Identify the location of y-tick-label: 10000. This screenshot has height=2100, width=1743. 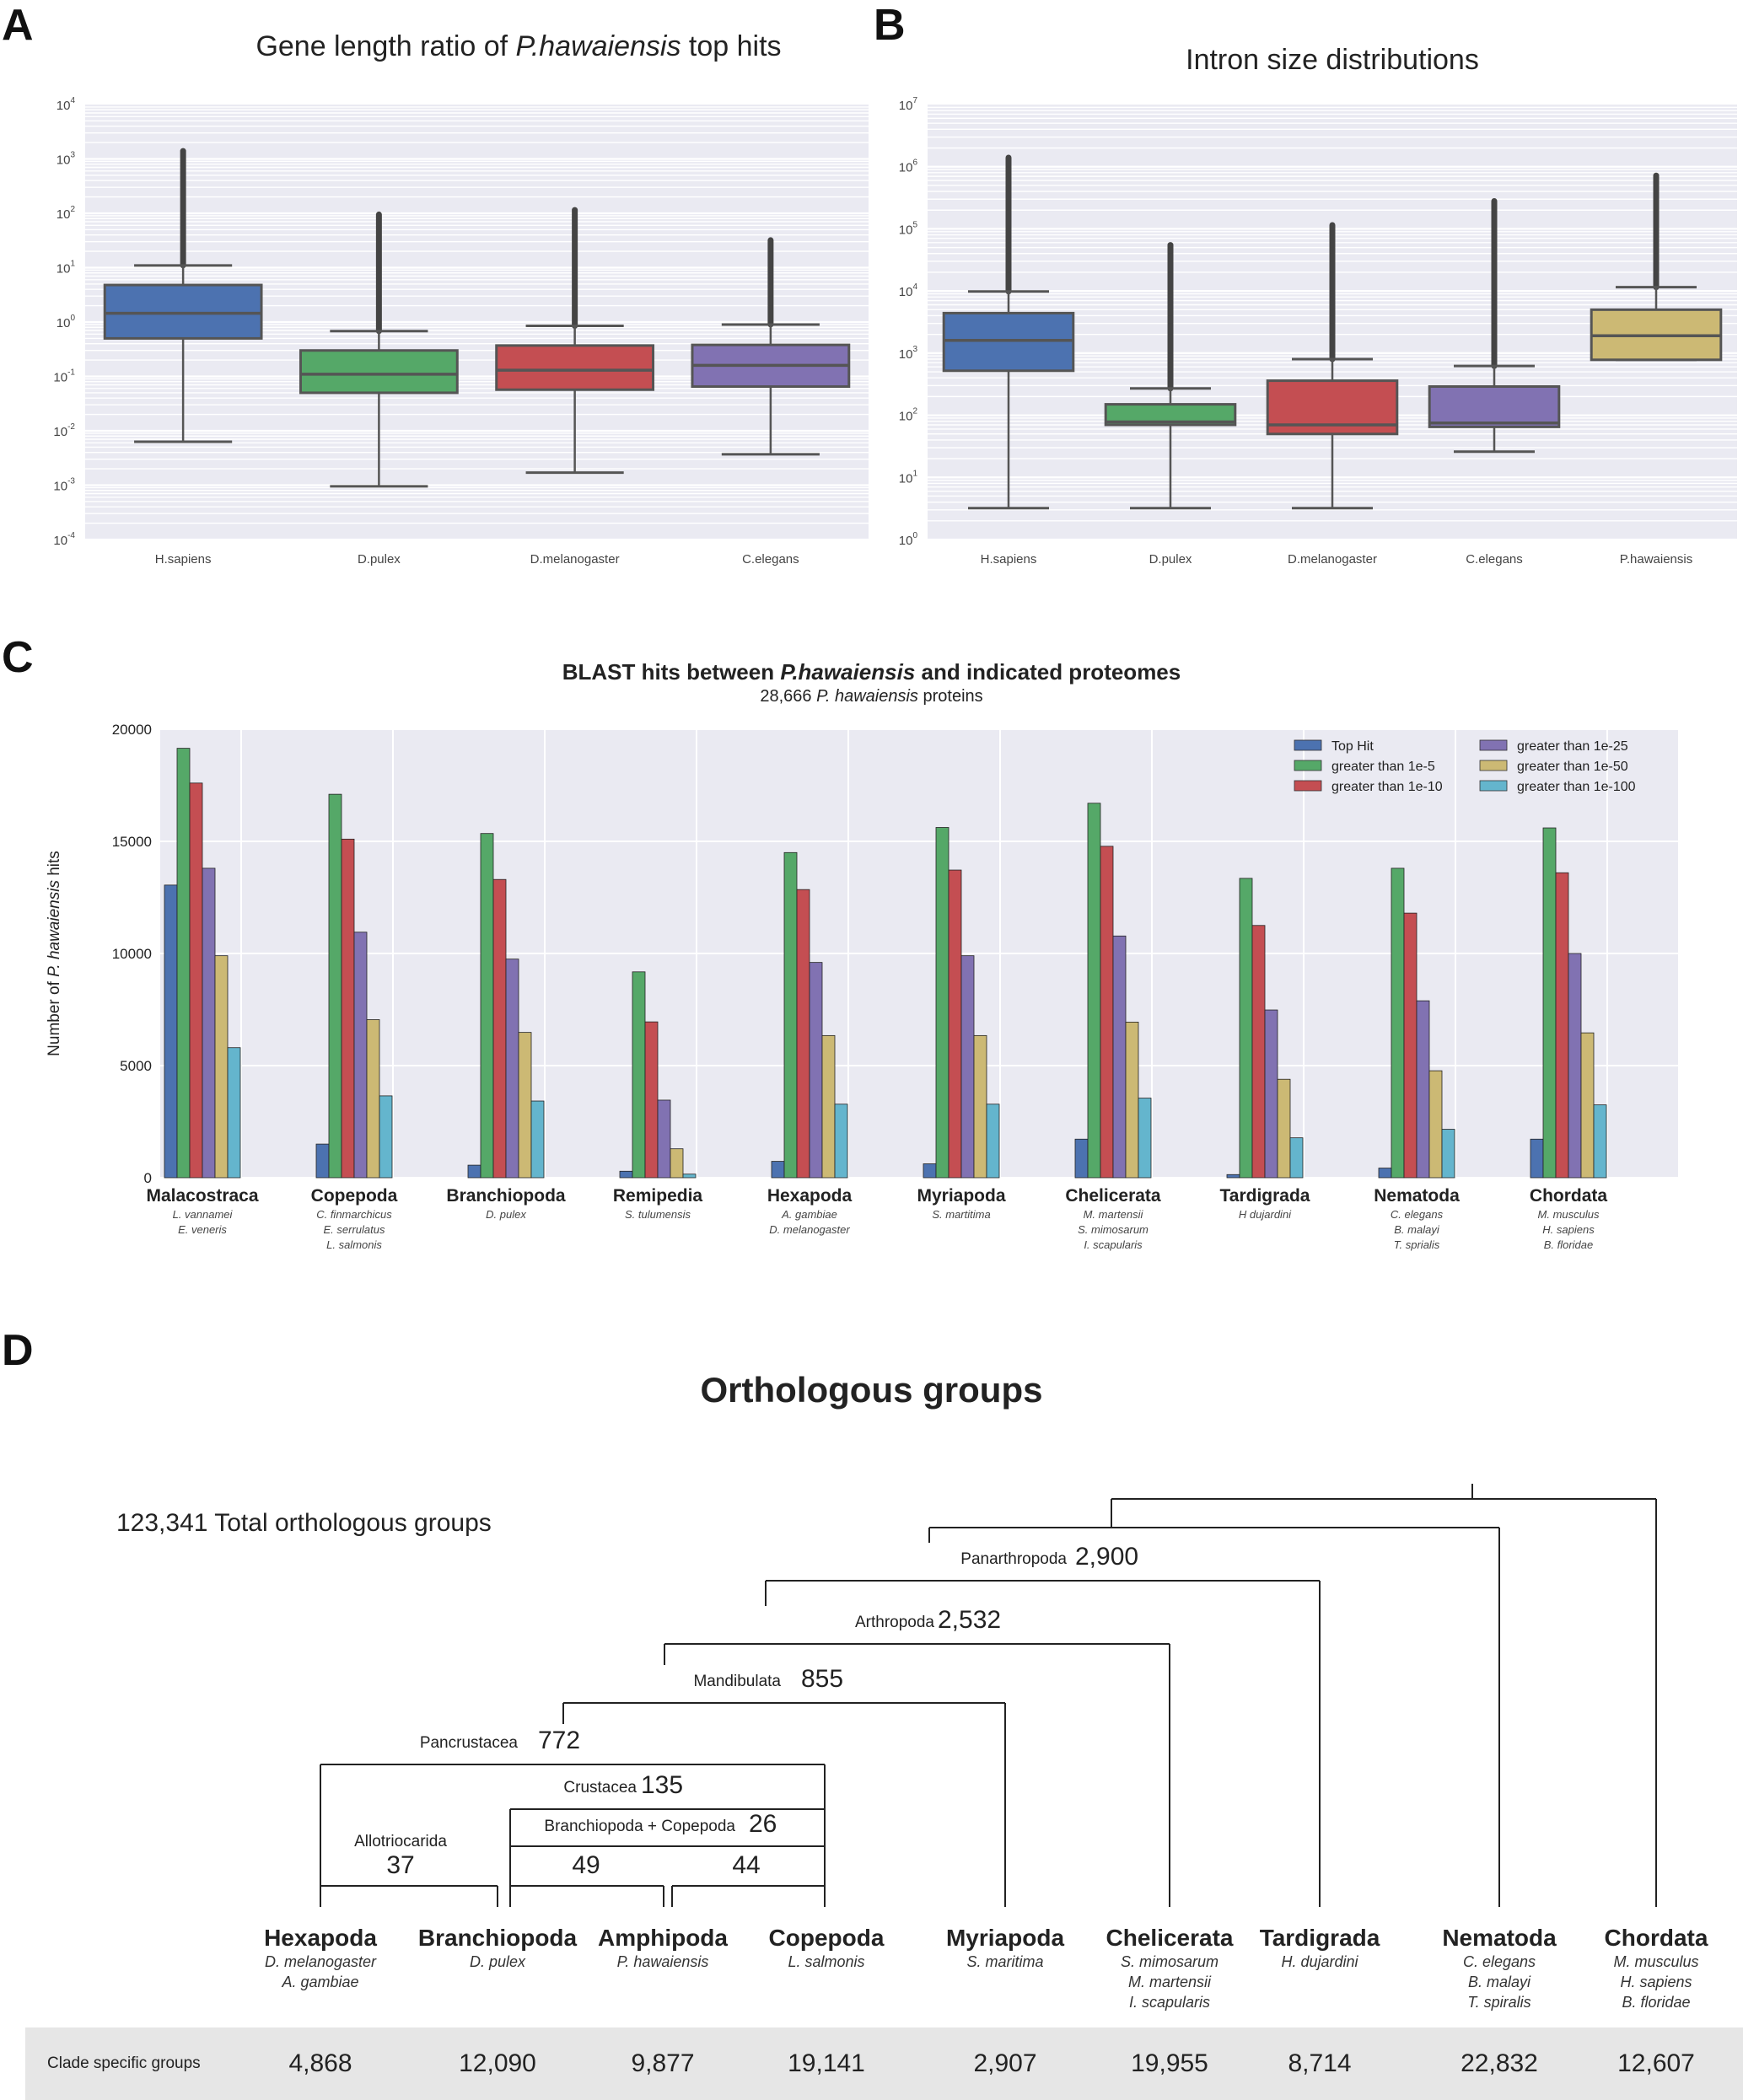
(132, 954).